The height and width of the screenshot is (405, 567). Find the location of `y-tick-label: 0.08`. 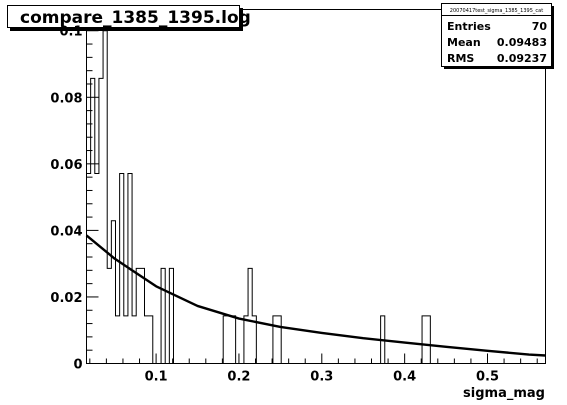

y-tick-label: 0.08 is located at coordinates (66, 98).